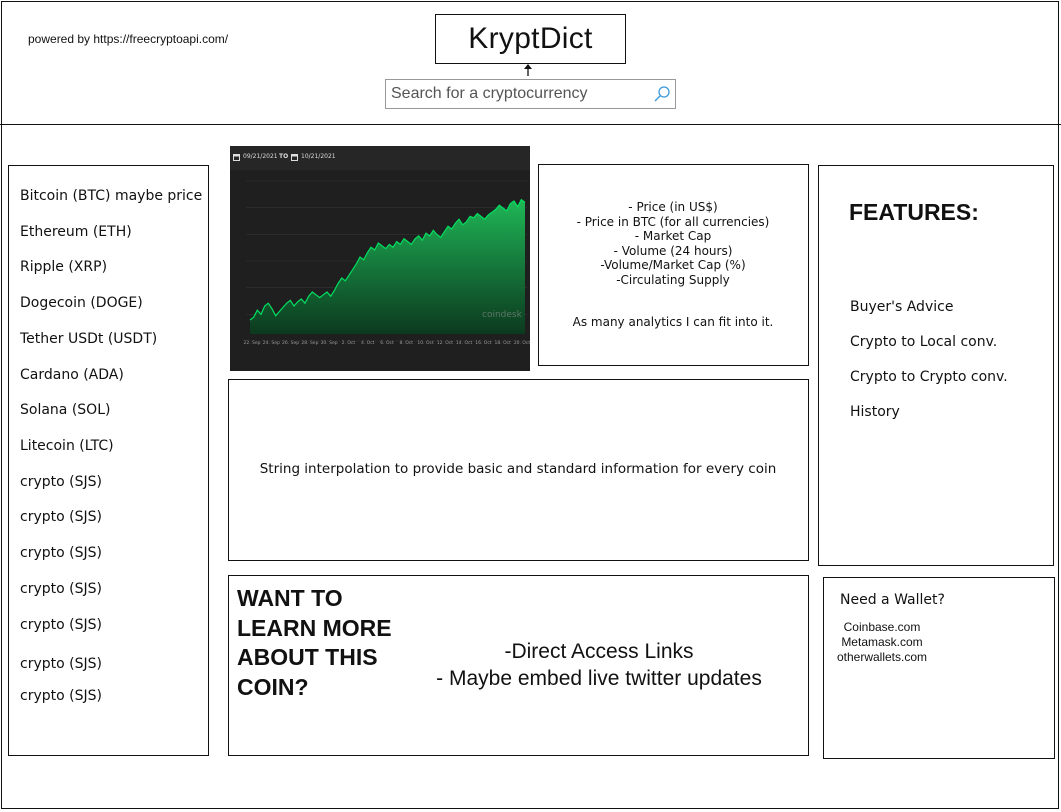  Describe the element at coordinates (76, 232) in the screenshot. I see `sidebar-coin-item: Ethereum (ETH)` at that location.